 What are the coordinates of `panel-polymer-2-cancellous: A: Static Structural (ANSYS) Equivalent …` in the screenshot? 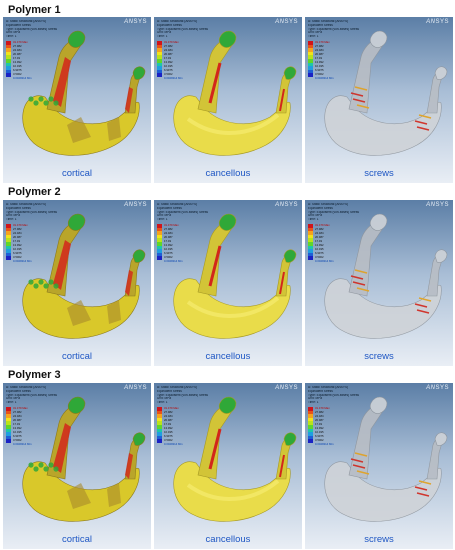 It's located at (228, 283).